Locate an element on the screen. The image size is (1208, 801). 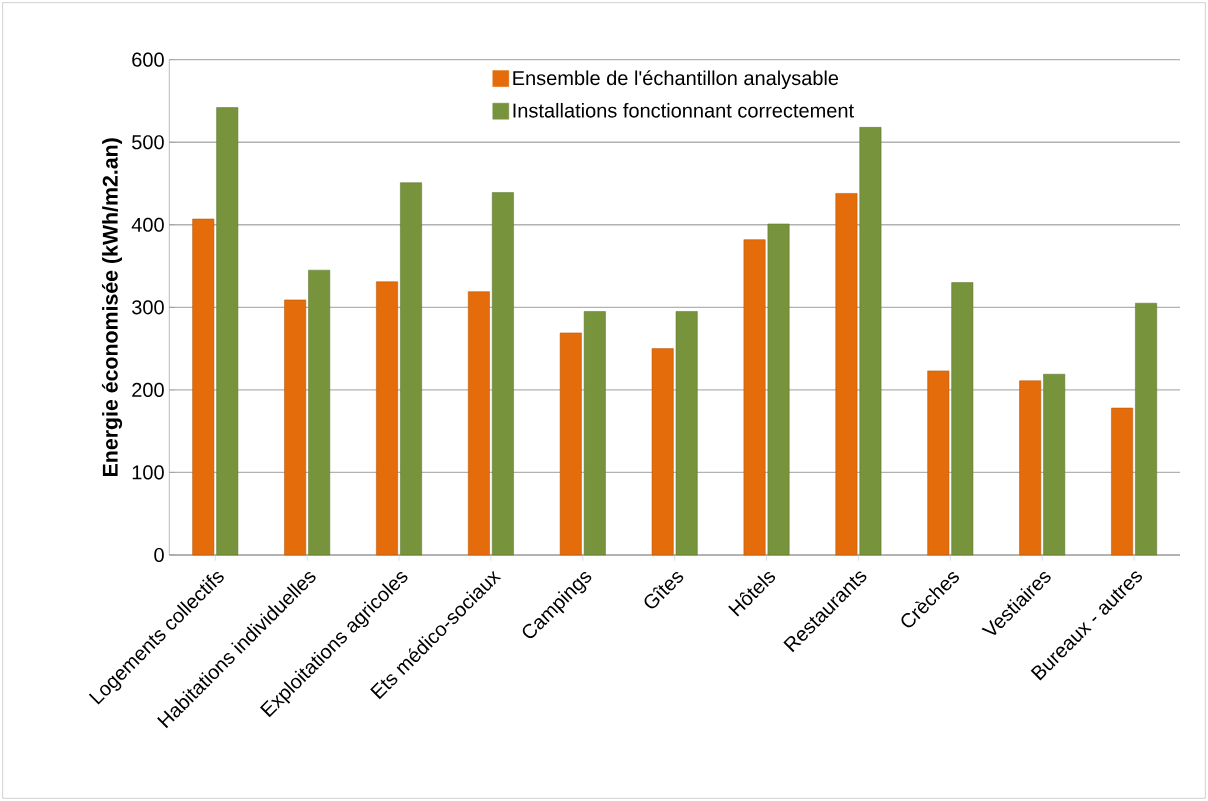
legend-label: Ensemble de l'échantillon analysable is located at coordinates (676, 80).